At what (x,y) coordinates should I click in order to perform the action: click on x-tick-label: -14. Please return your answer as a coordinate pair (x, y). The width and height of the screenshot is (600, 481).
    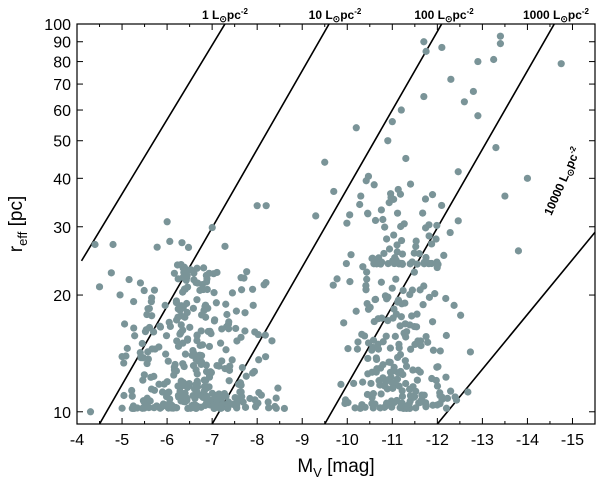
    Looking at the image, I should click on (527, 440).